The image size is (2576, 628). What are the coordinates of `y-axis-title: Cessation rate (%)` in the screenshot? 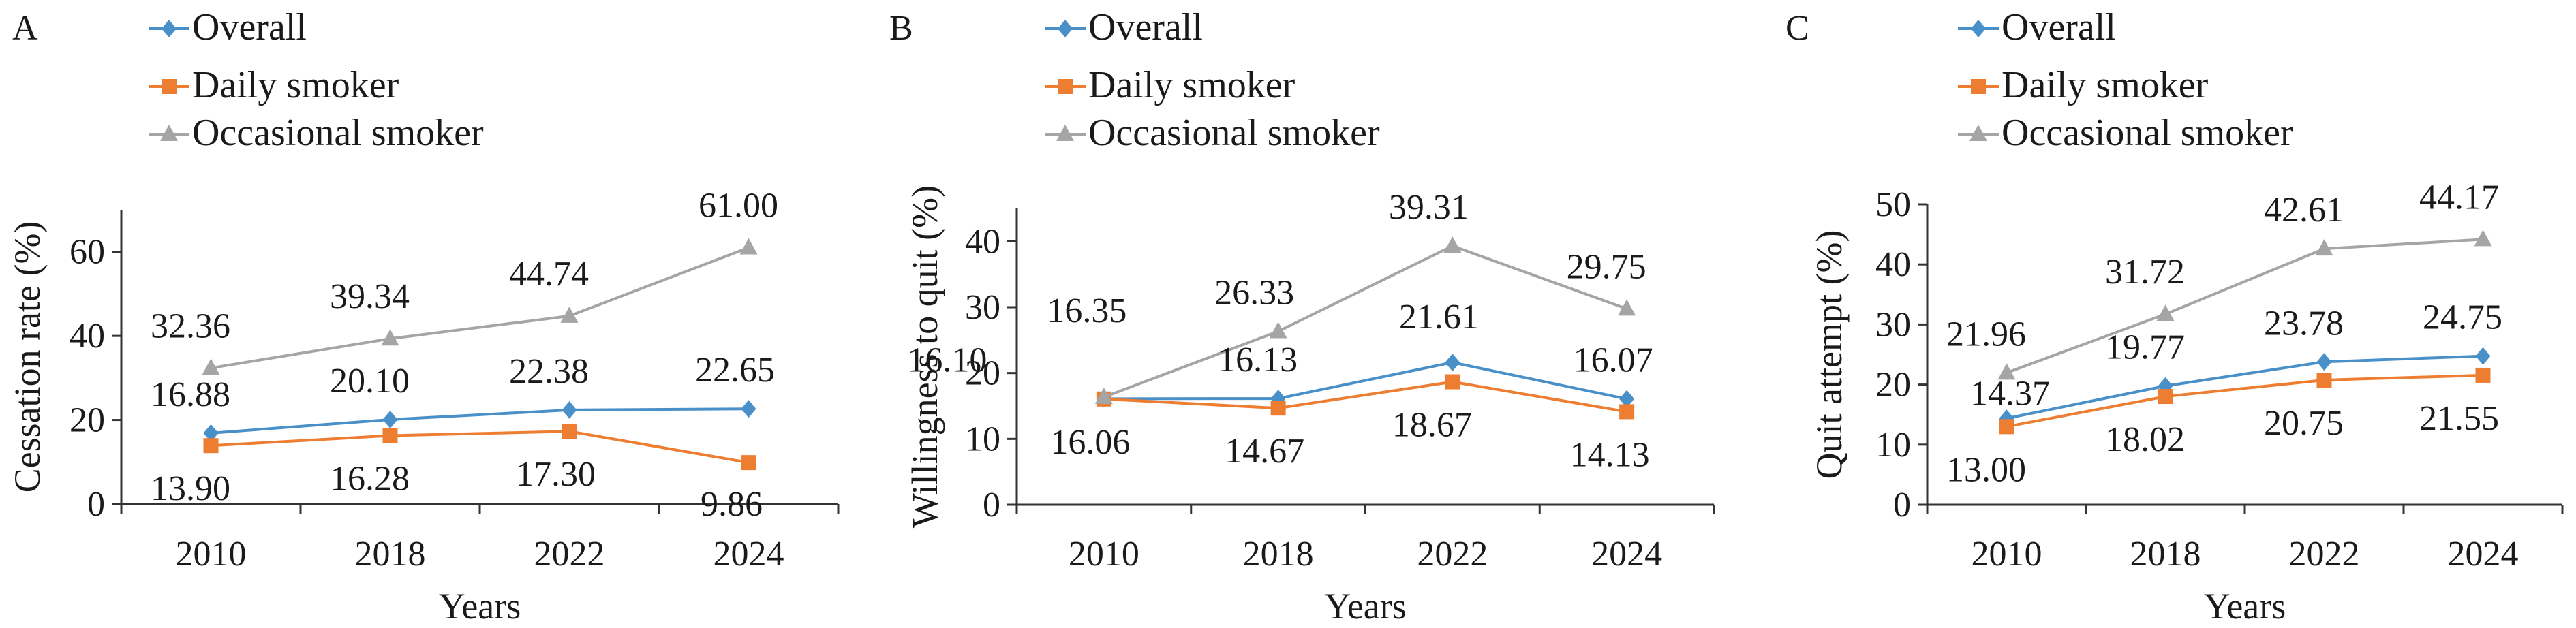 It's located at (27, 357).